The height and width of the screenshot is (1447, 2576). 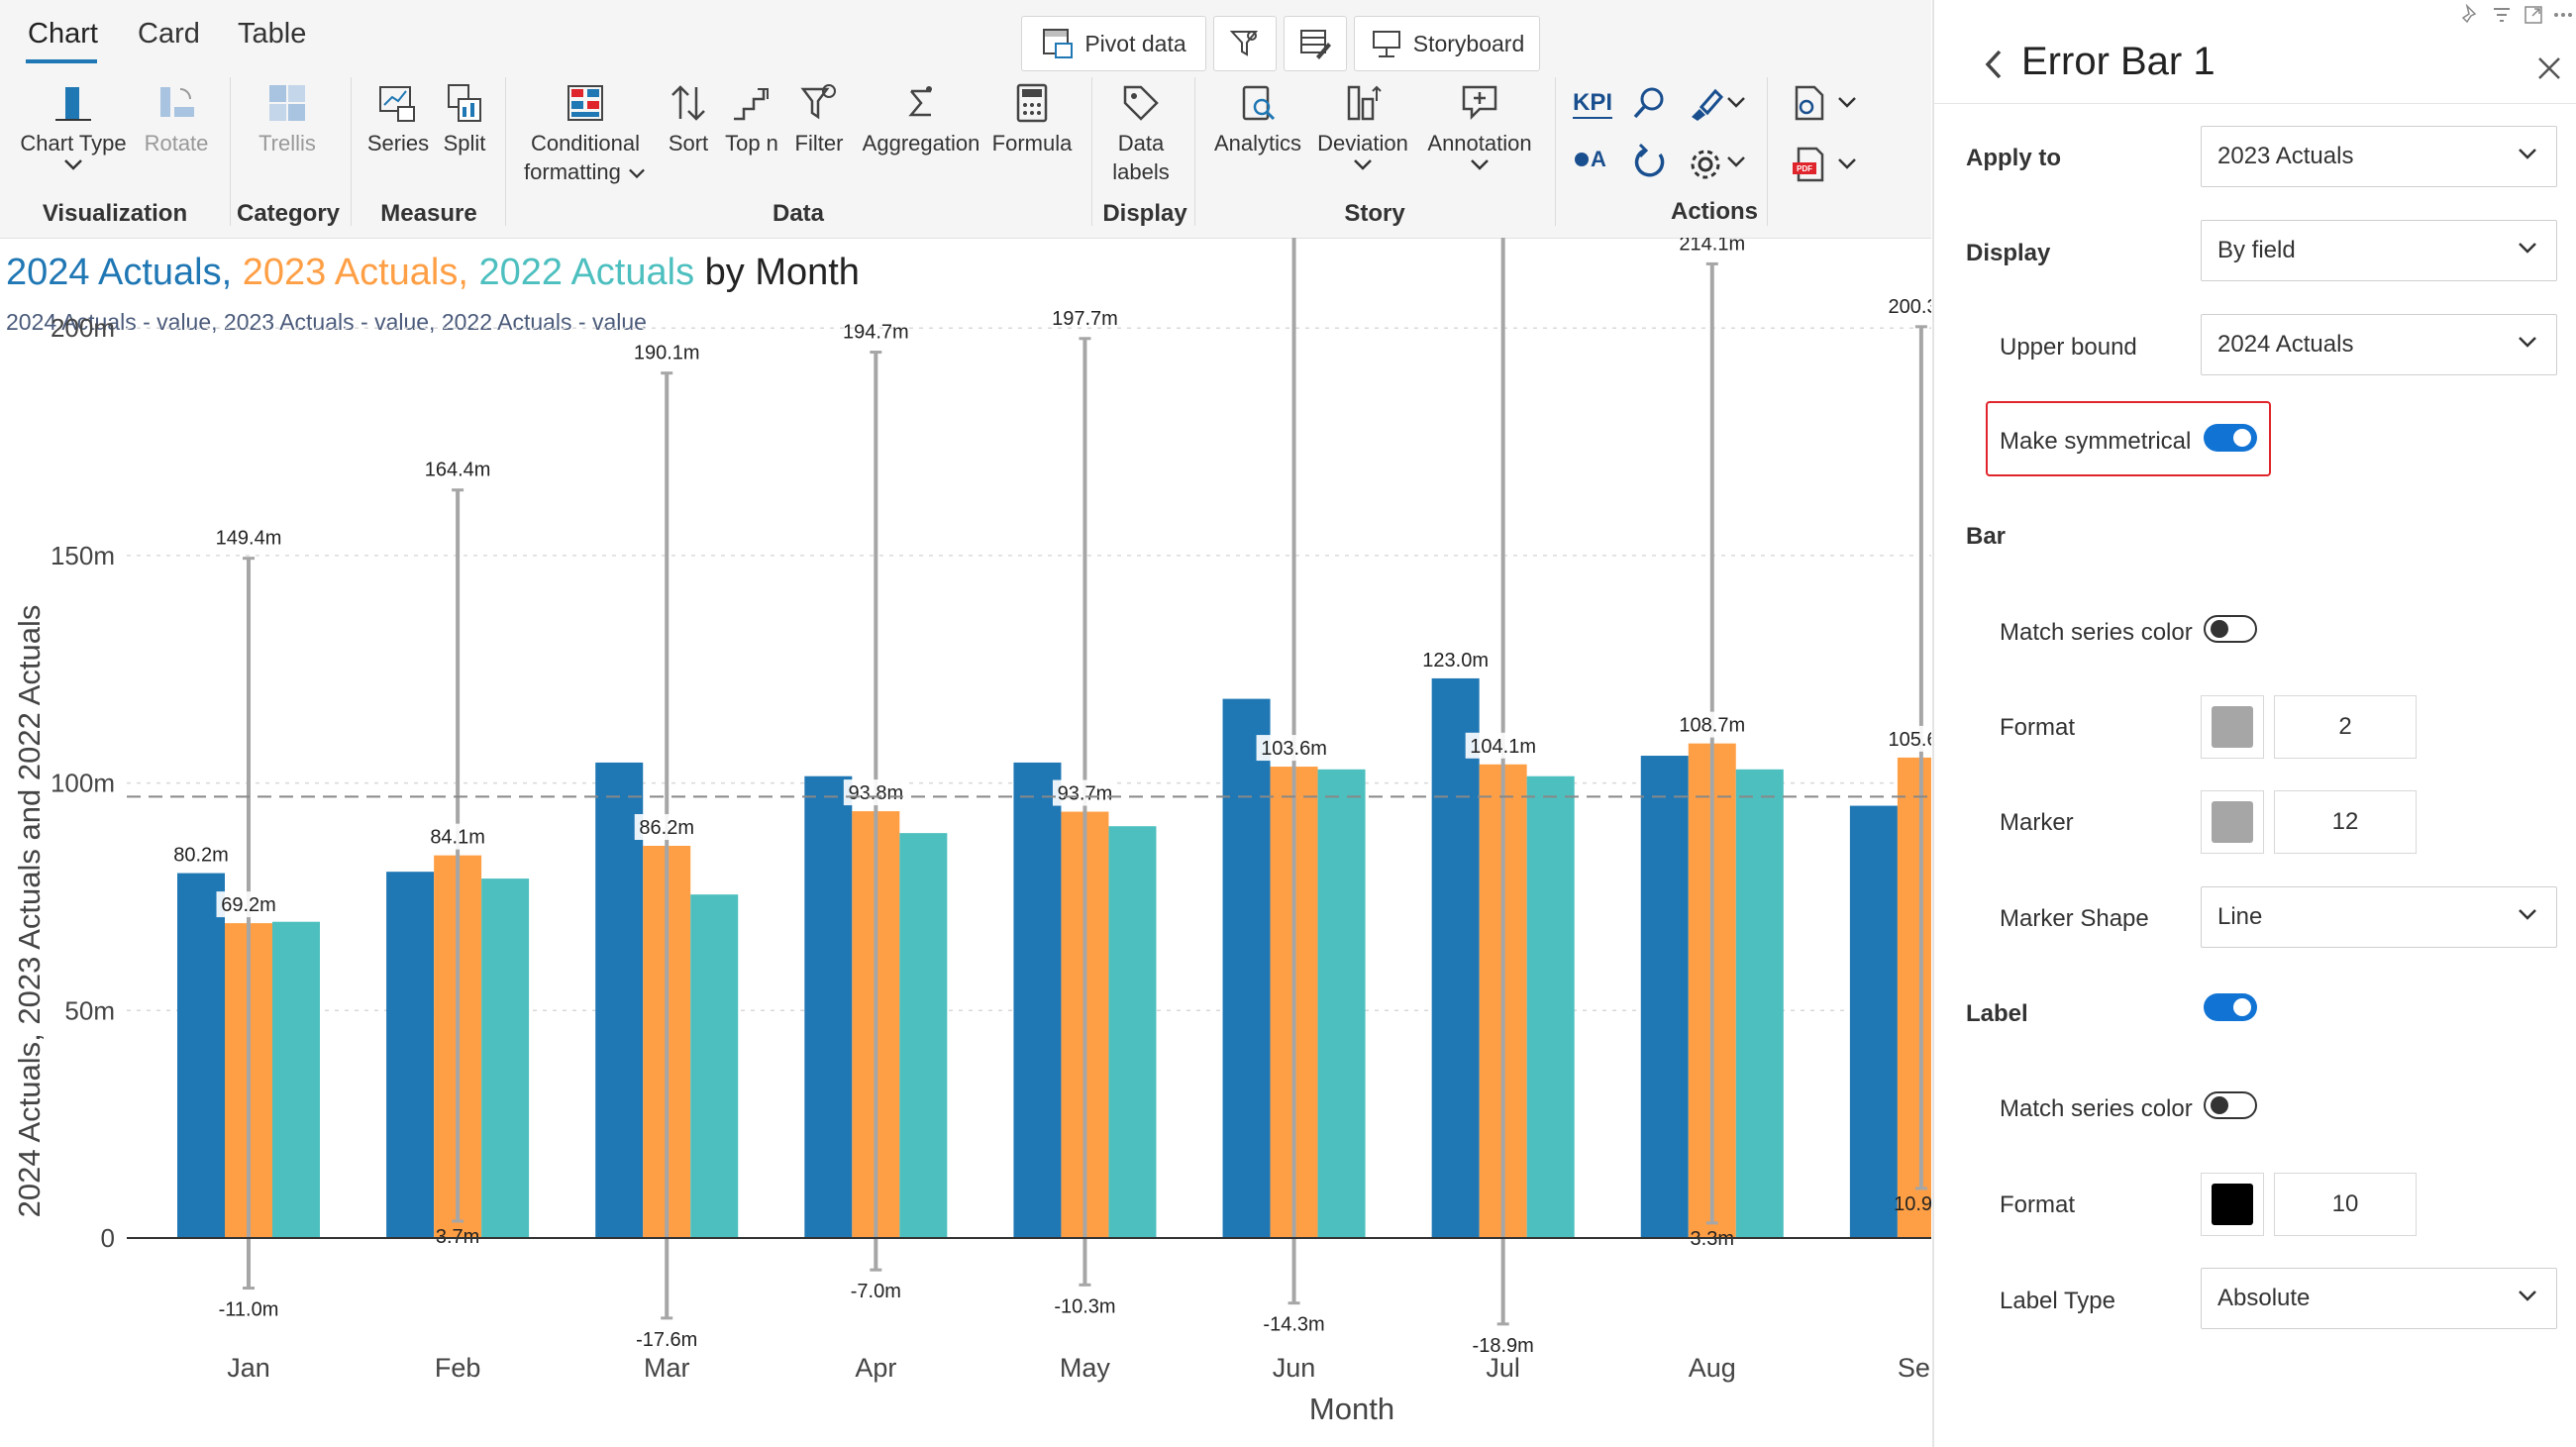 What do you see at coordinates (1479, 127) in the screenshot?
I see `annotation-button: Annotation` at bounding box center [1479, 127].